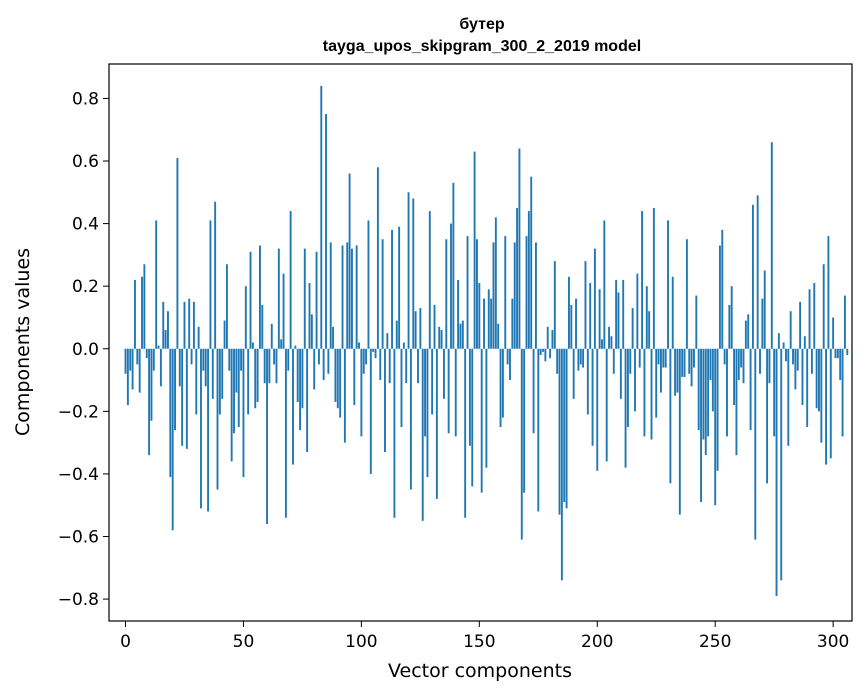 The image size is (867, 696). I want to click on y-axis-ticks: −0.8 −0.6 −0.4 −0.2 0.0 0.2 0.4 0.6 0.8, so click(83, 349).